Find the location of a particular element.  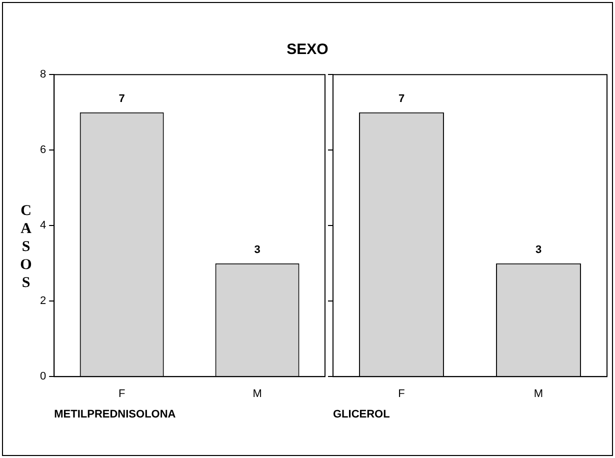

y-tick-label: 4 is located at coordinates (43, 226).